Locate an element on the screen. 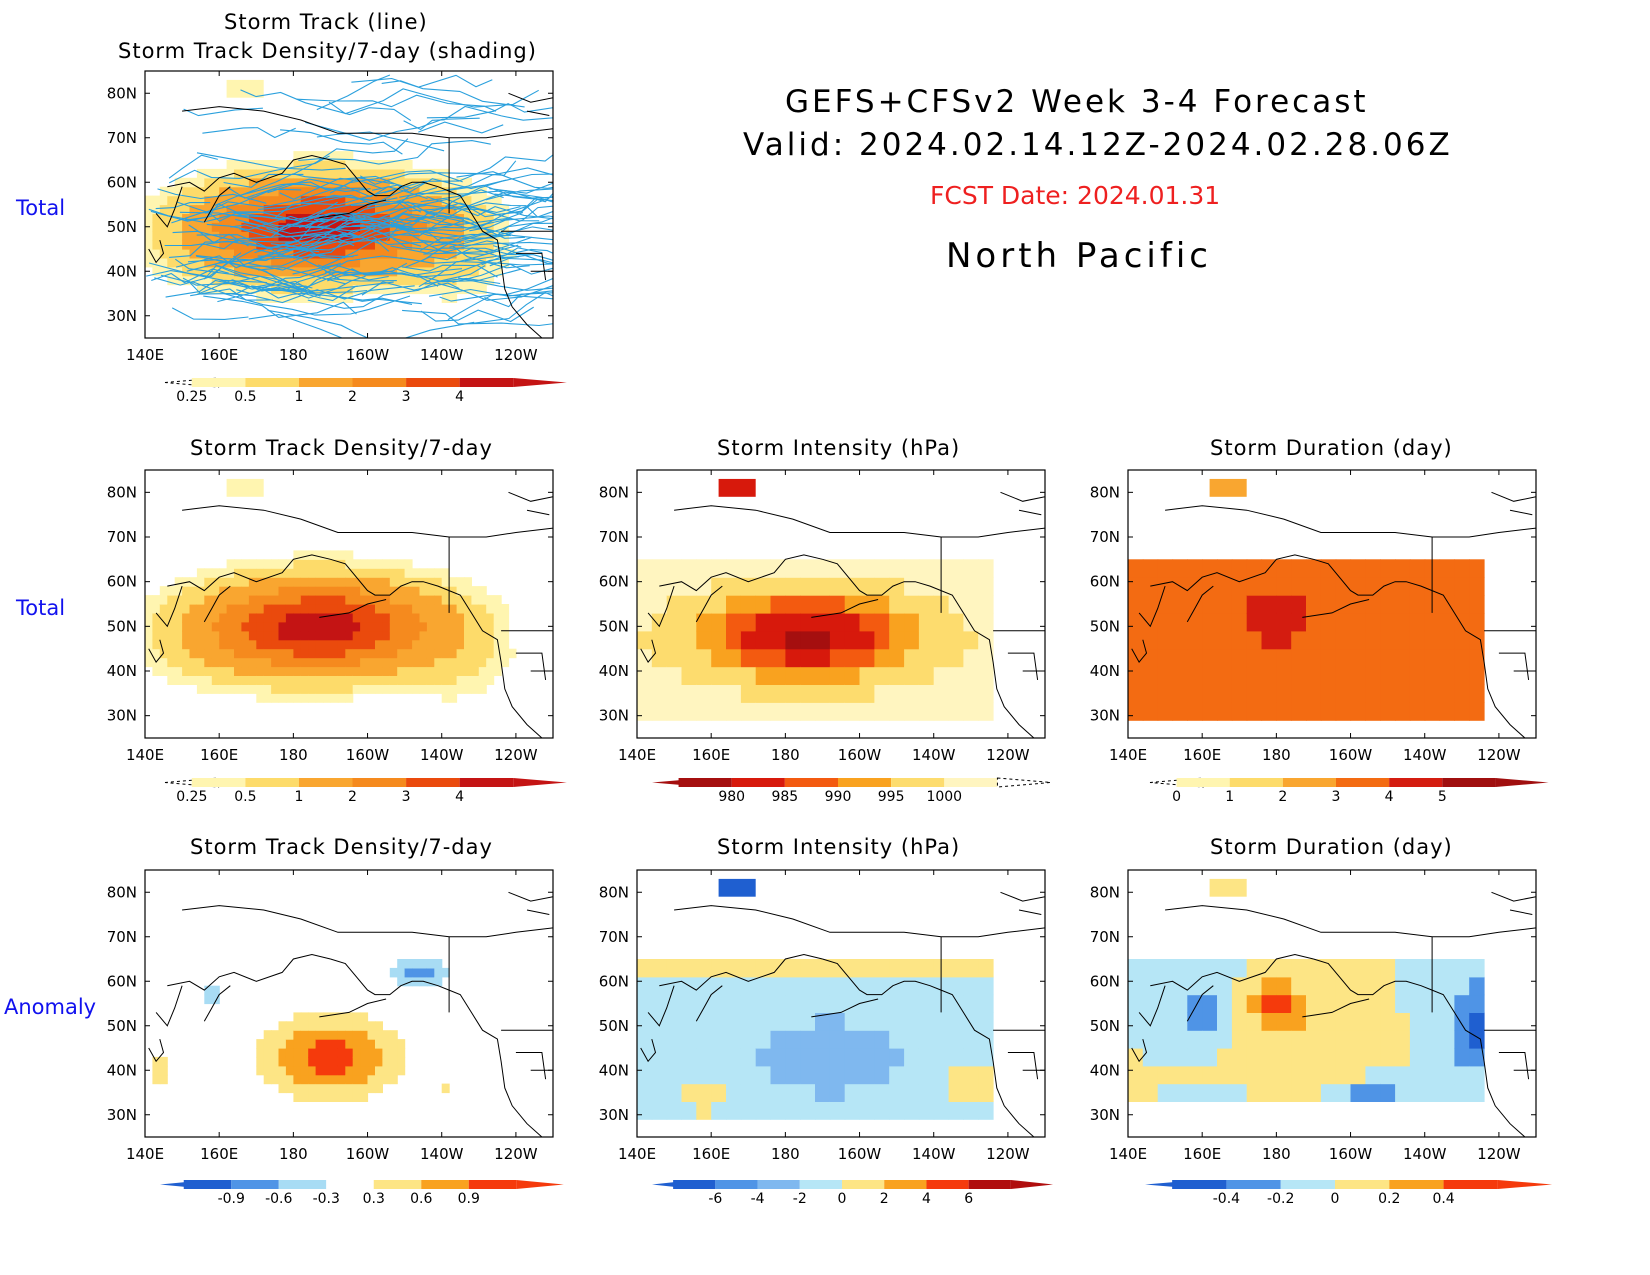 The height and width of the screenshot is (1275, 1650). row-label-anomaly: Anomaly is located at coordinates (50, 1007).